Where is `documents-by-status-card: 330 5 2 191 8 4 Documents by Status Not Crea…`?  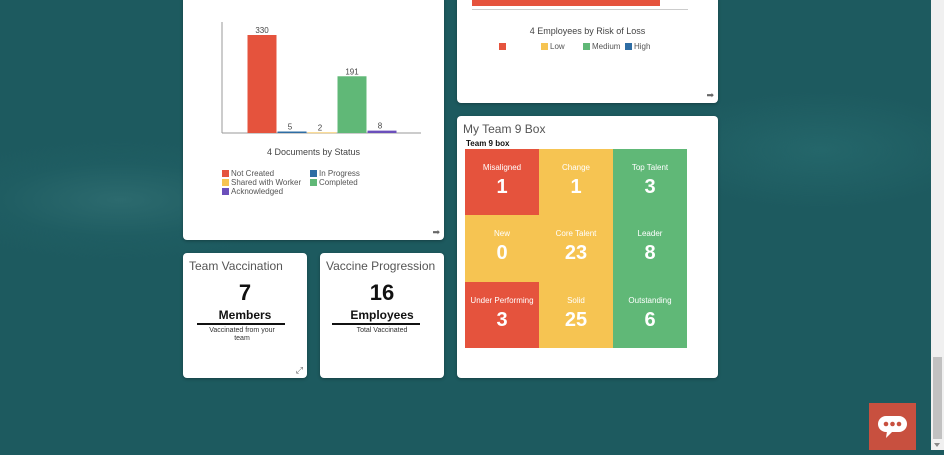
documents-by-status-card: 330 5 2 191 8 4 Documents by Status Not Crea… is located at coordinates (313, 120).